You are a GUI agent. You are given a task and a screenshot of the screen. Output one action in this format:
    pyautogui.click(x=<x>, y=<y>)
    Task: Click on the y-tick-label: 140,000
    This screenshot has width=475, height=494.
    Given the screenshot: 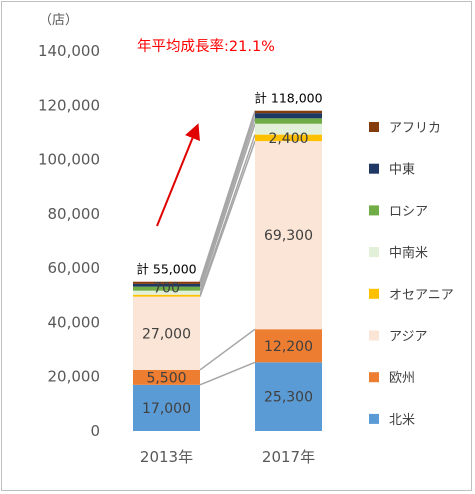 What is the action you would take?
    pyautogui.click(x=69, y=51)
    